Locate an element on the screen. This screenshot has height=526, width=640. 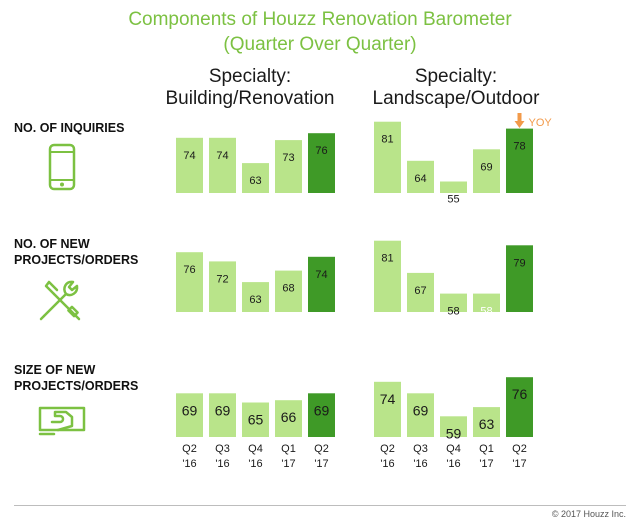
x-tick-label: Q4 is located at coordinates (255, 449).